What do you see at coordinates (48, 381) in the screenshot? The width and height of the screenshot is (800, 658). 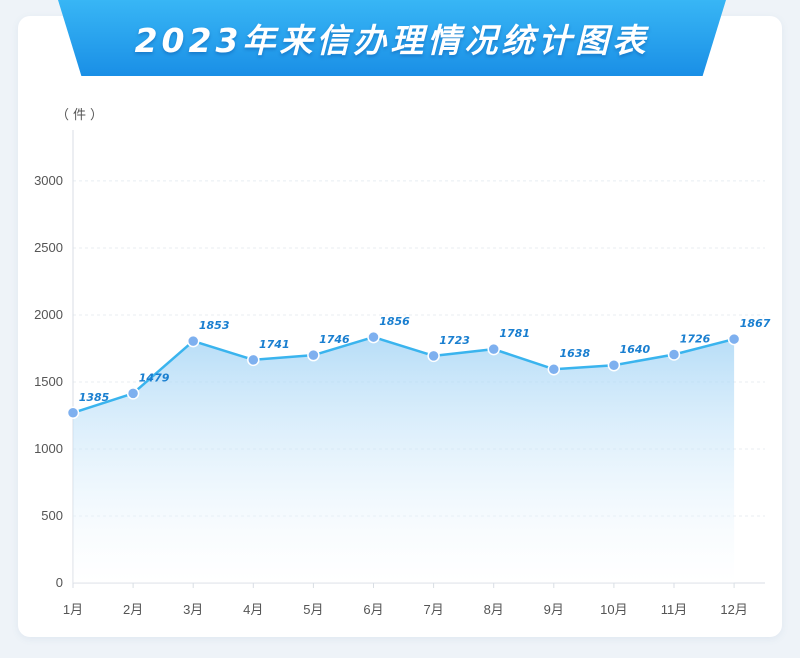 I see `y-tick-label: 1500` at bounding box center [48, 381].